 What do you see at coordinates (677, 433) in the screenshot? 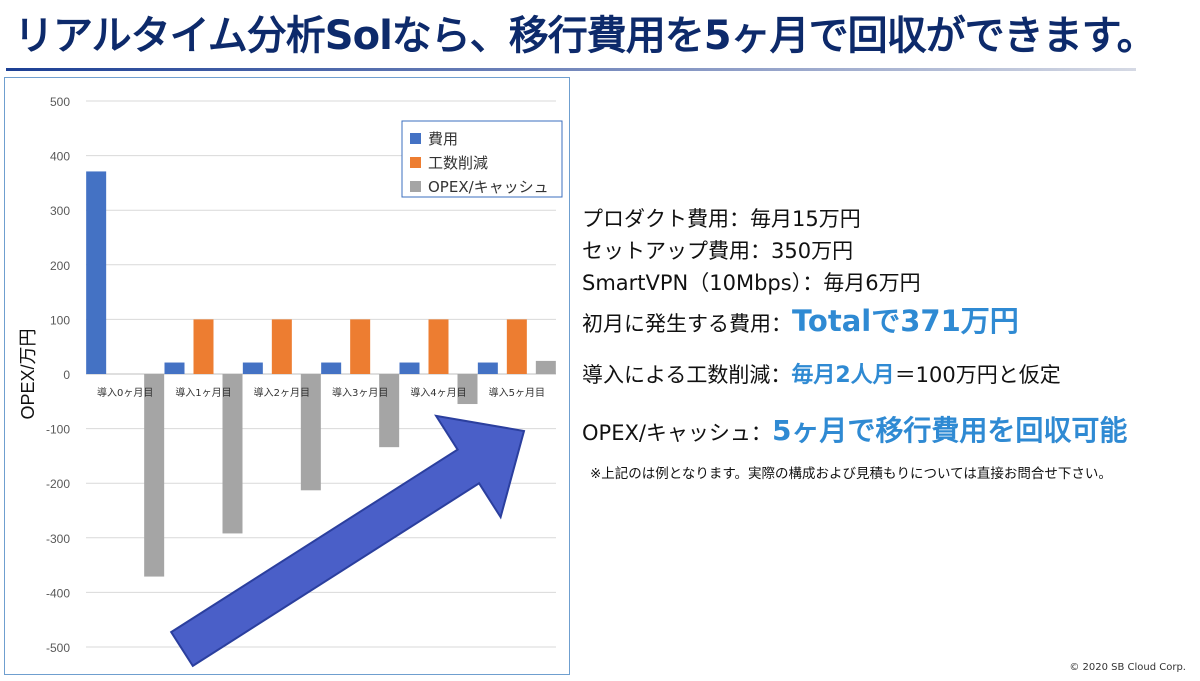
I see `opex-label: OPEX/キャッシュ：` at bounding box center [677, 433].